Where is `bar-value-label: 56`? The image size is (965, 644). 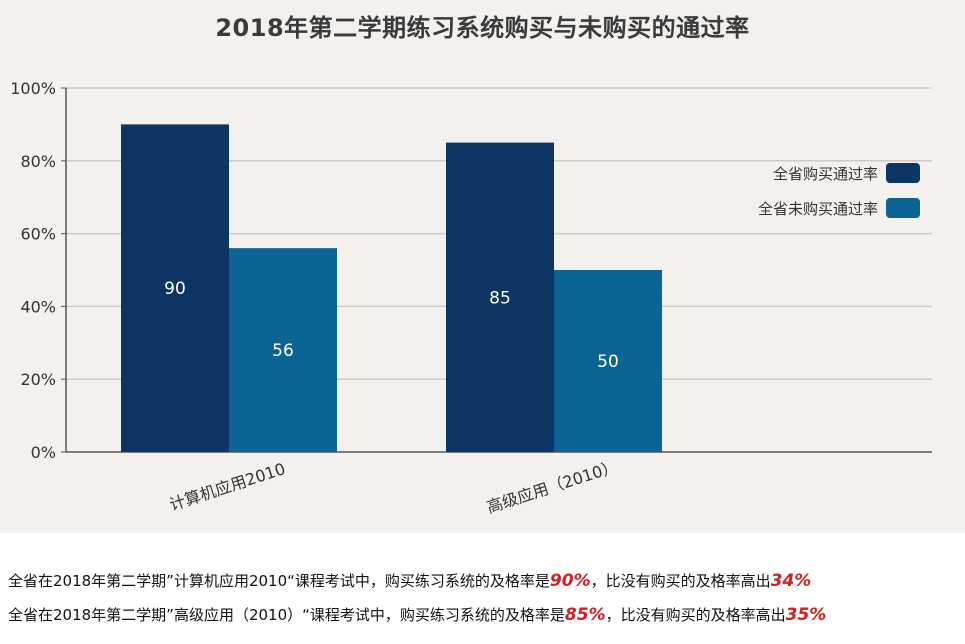
bar-value-label: 56 is located at coordinates (283, 351).